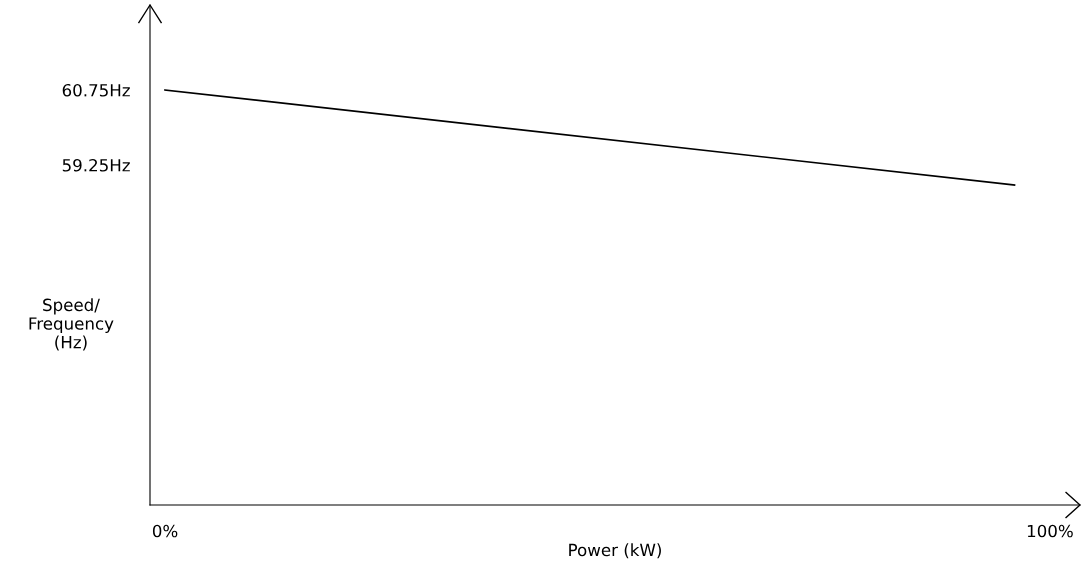 Image resolution: width=1083 pixels, height=563 pixels. Describe the element at coordinates (96, 90) in the screenshot. I see `y-tick-label: 60.75Hz` at that location.